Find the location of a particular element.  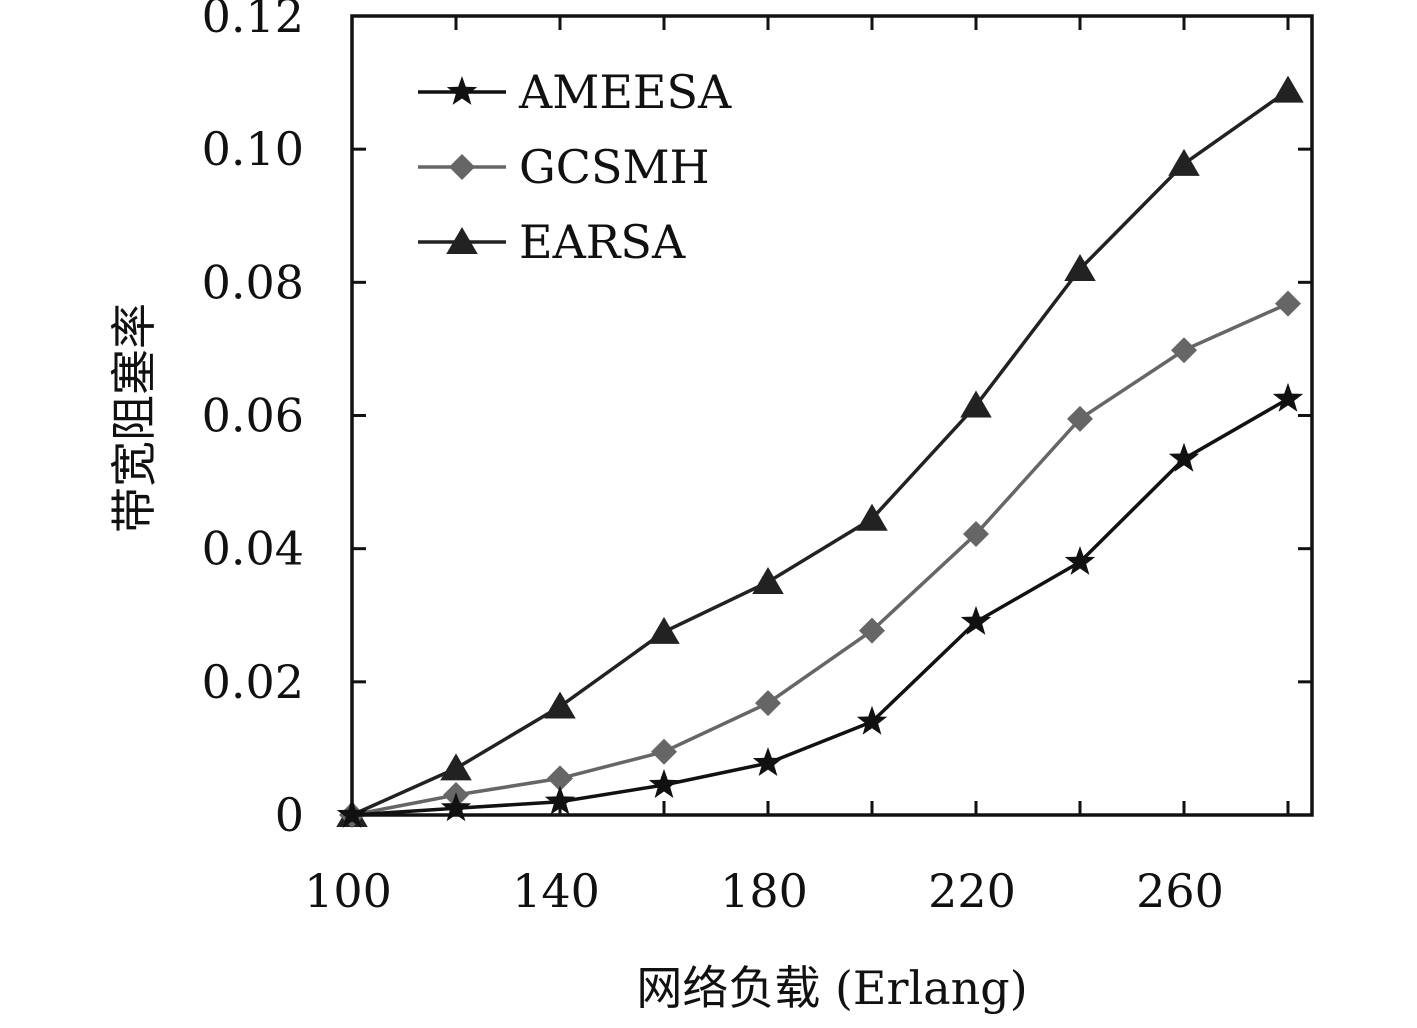

y-tick-label: 0 is located at coordinates (289, 815).